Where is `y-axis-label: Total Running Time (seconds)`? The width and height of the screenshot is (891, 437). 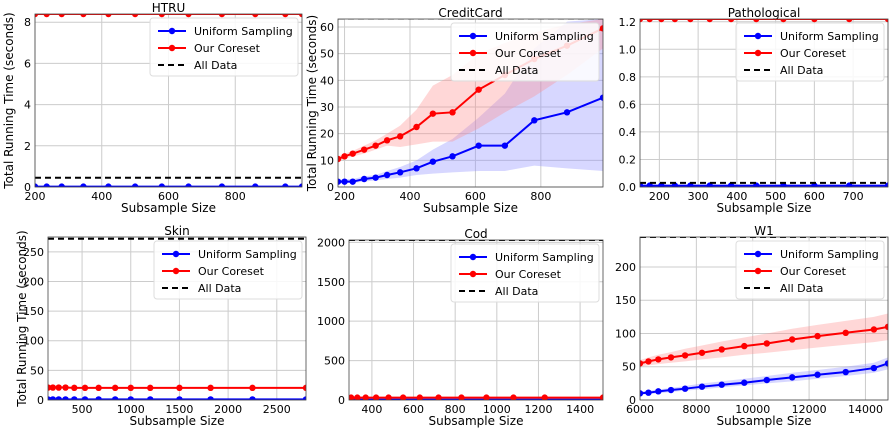 y-axis-label: Total Running Time (seconds) is located at coordinates (312, 103).